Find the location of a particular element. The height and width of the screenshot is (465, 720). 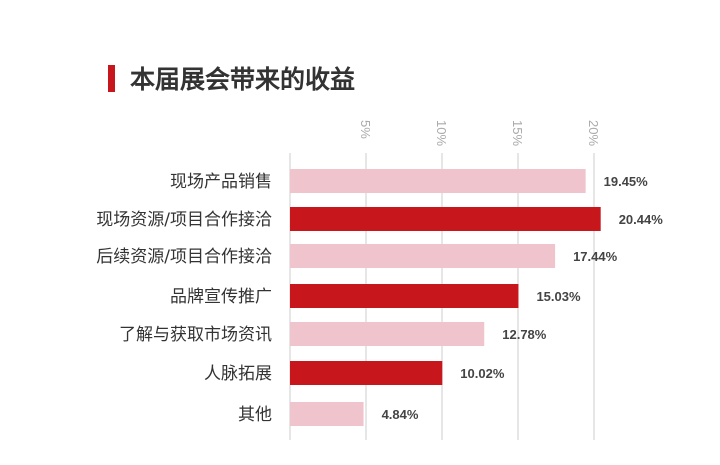

x-tick-label: 10% is located at coordinates (441, 133).